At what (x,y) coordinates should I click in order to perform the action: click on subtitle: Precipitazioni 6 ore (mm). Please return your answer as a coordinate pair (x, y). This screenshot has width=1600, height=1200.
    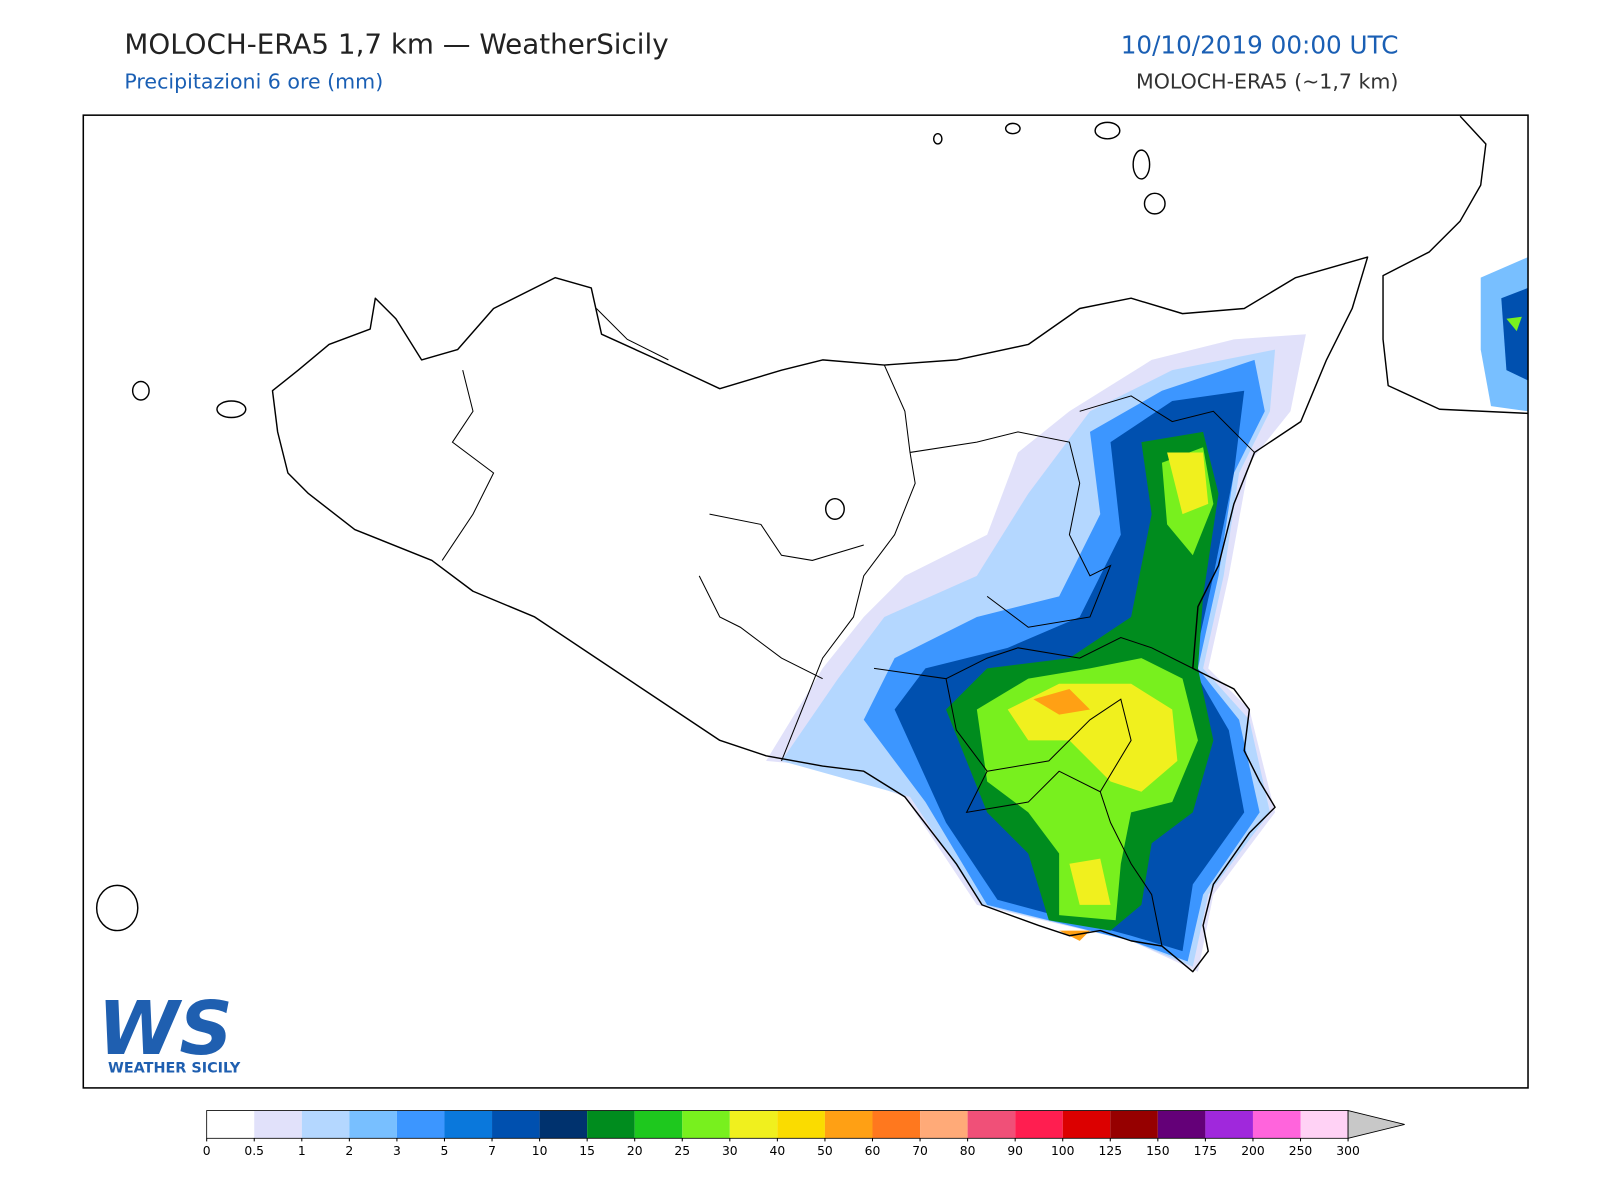
    Looking at the image, I should click on (253, 81).